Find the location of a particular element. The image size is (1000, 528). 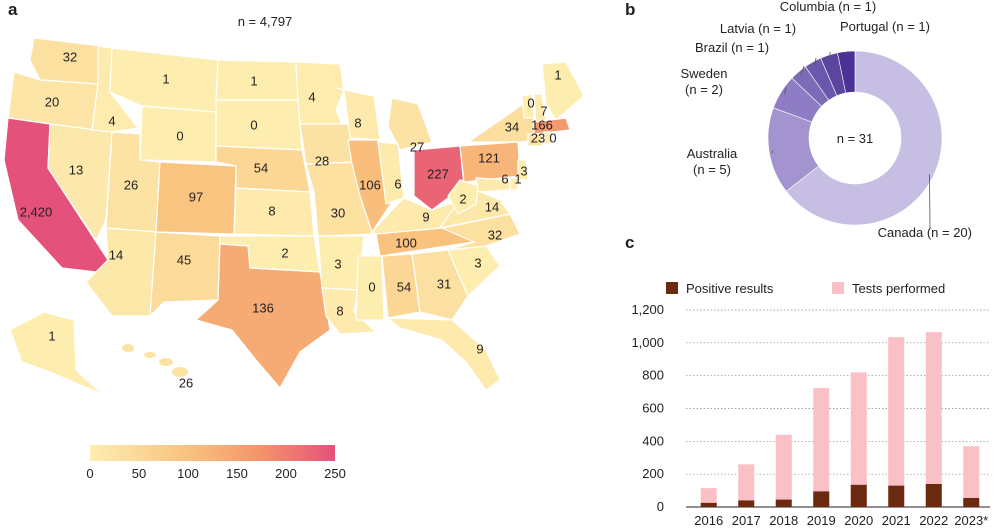

state-value-de: 1 is located at coordinates (517, 178).